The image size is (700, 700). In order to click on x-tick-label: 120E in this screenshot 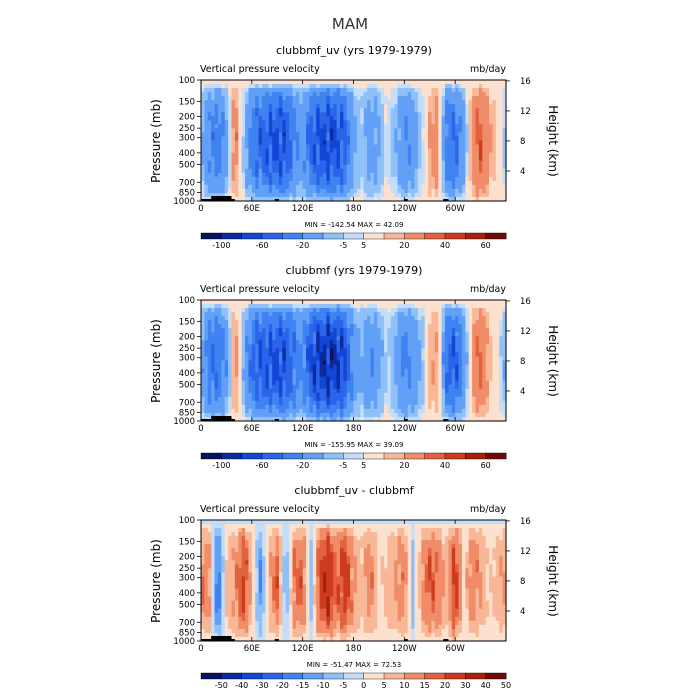, I will do `click(303, 209)`.